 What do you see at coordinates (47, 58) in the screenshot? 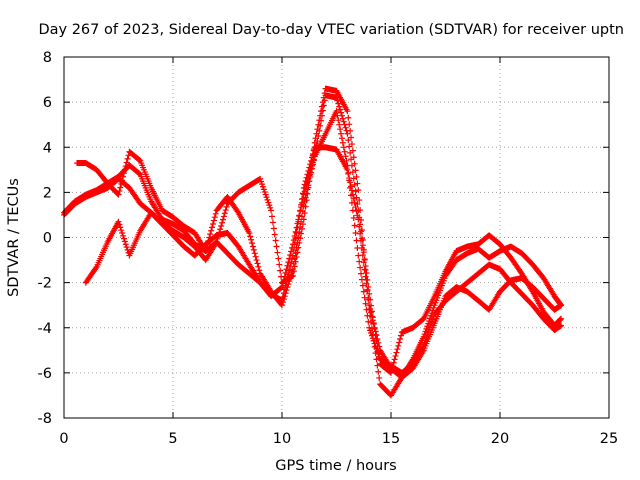
I see `y-tick-label: 8` at bounding box center [47, 58].